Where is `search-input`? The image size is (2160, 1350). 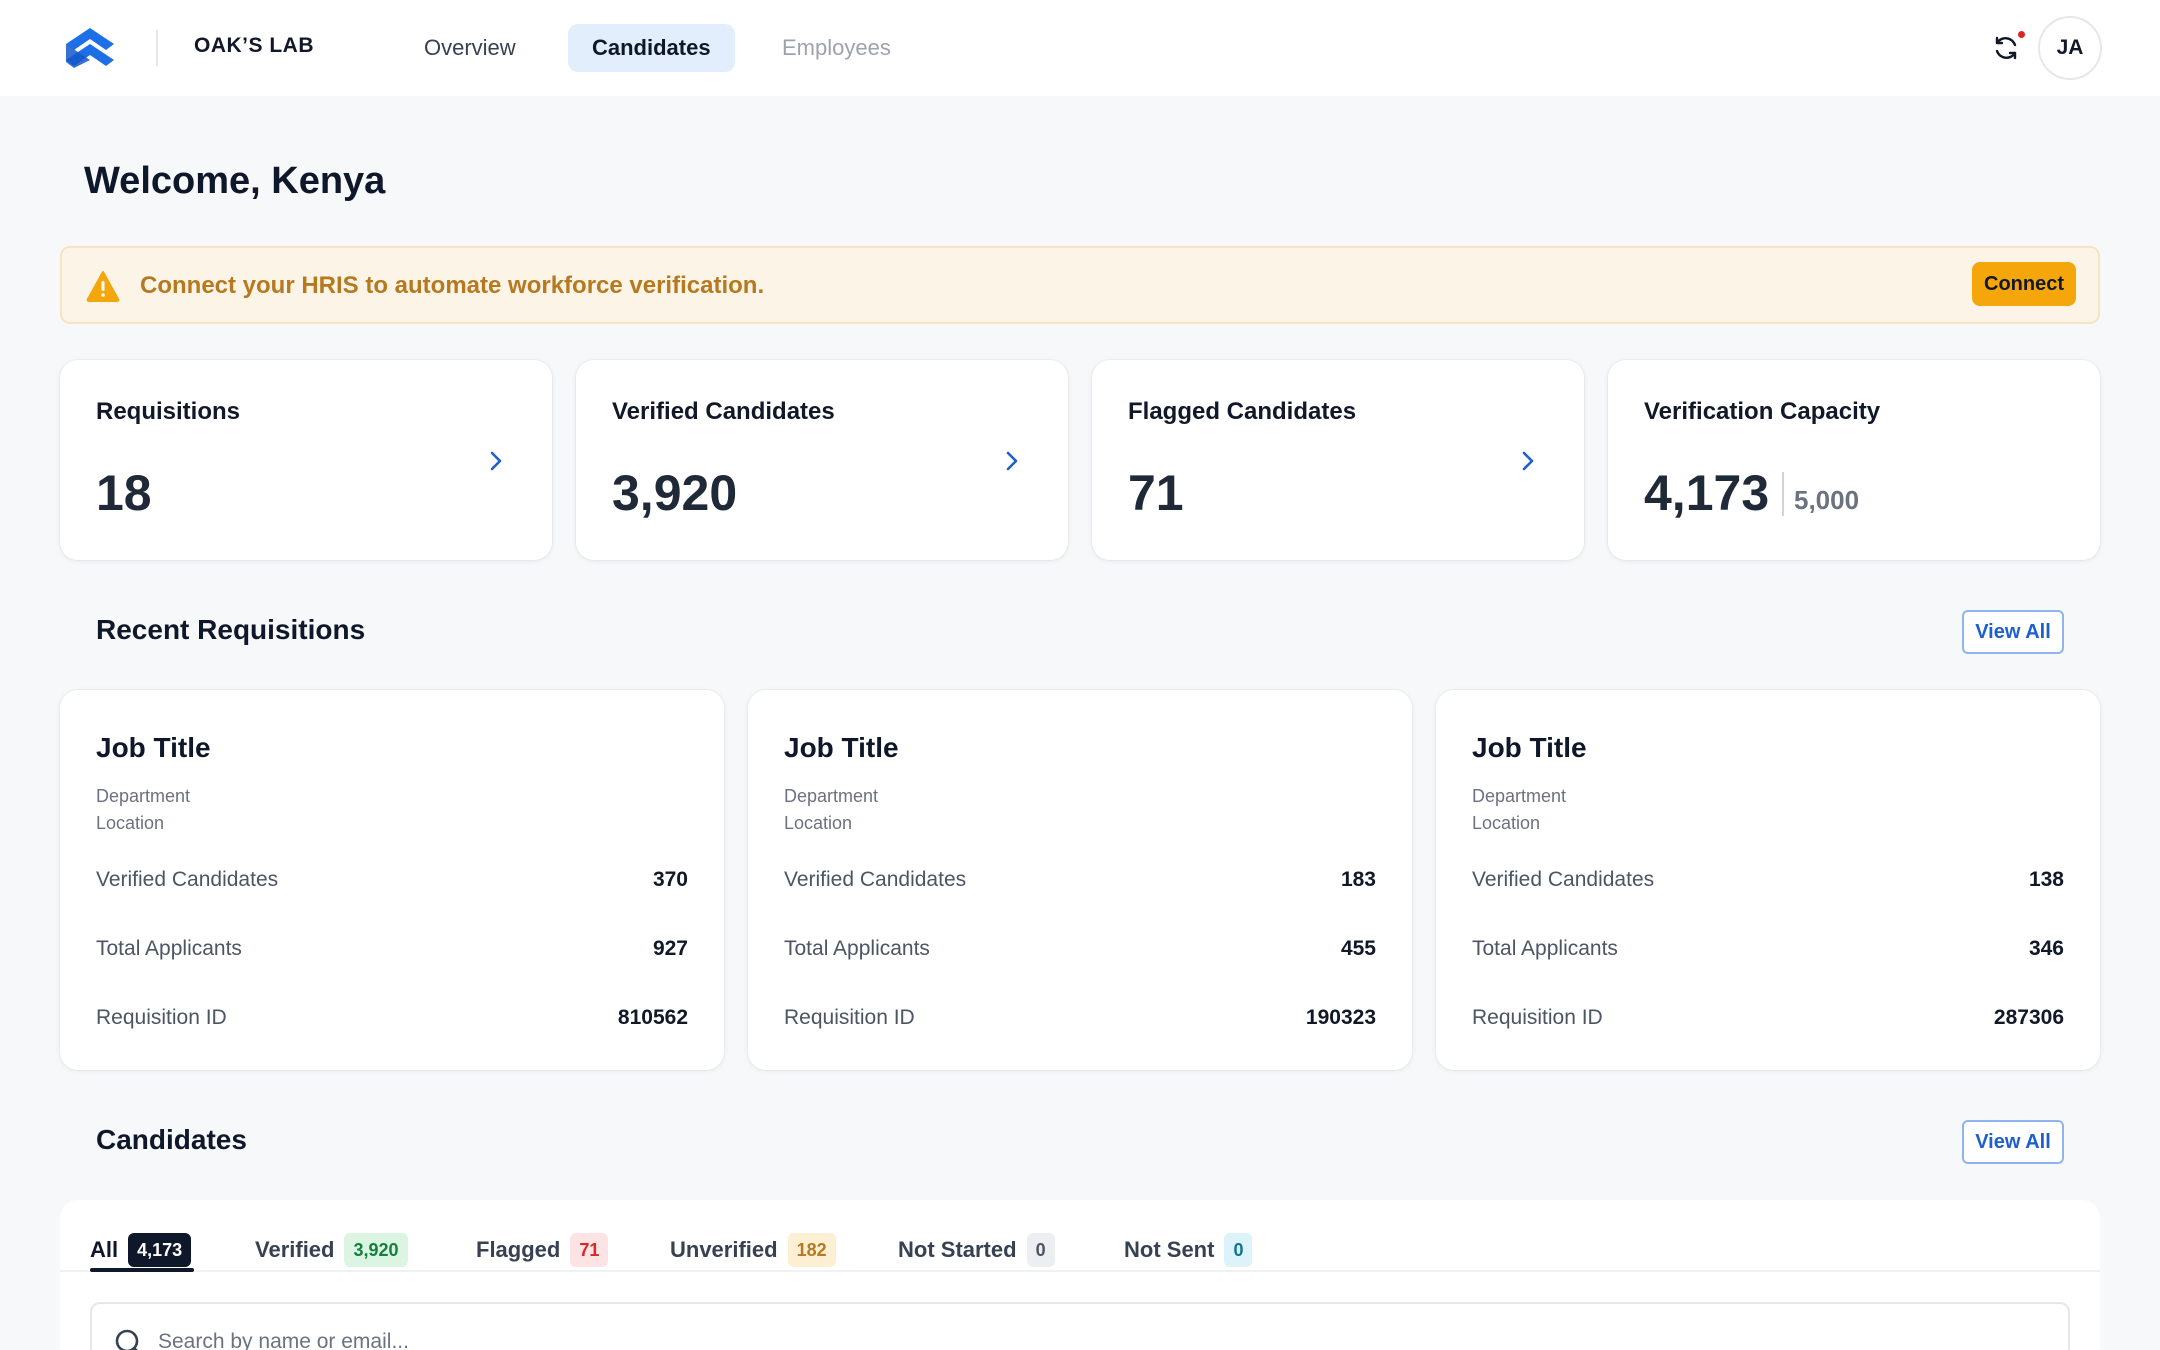 search-input is located at coordinates (1058, 1336).